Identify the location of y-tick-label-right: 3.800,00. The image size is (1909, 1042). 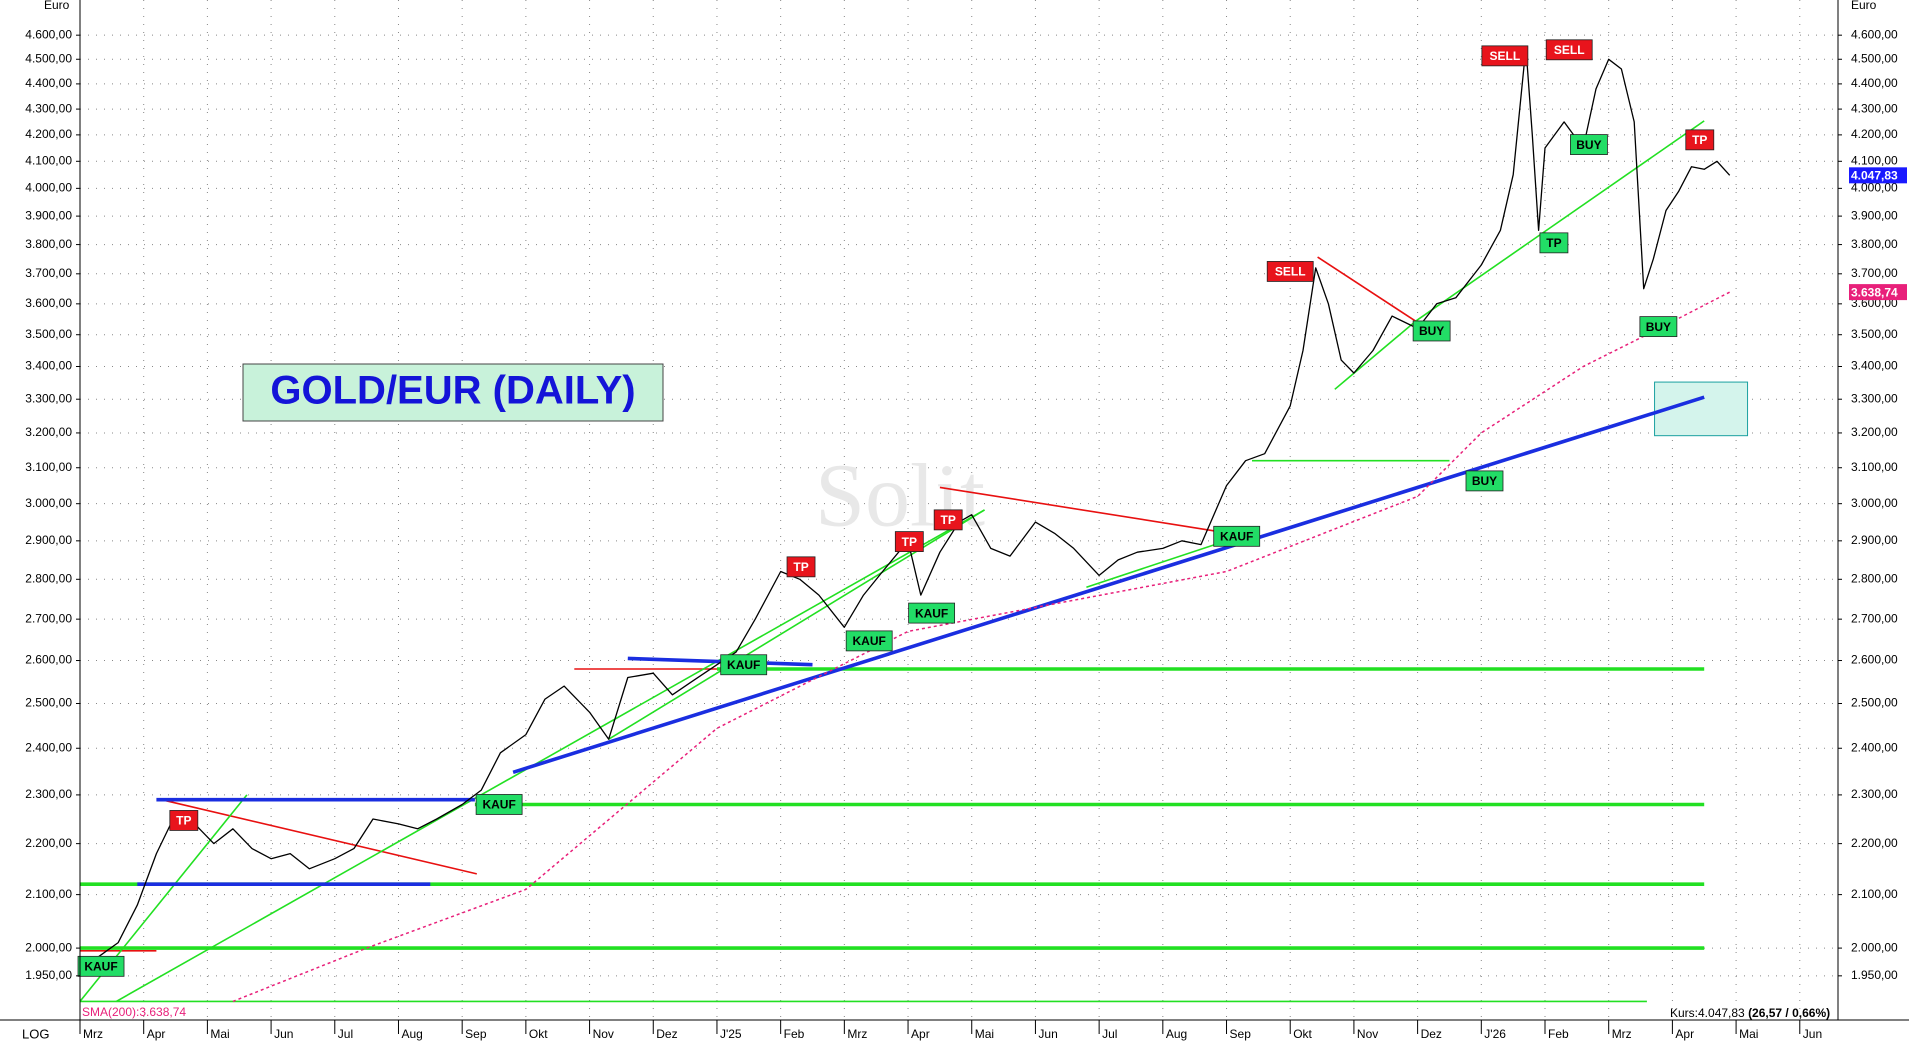
(1874, 244).